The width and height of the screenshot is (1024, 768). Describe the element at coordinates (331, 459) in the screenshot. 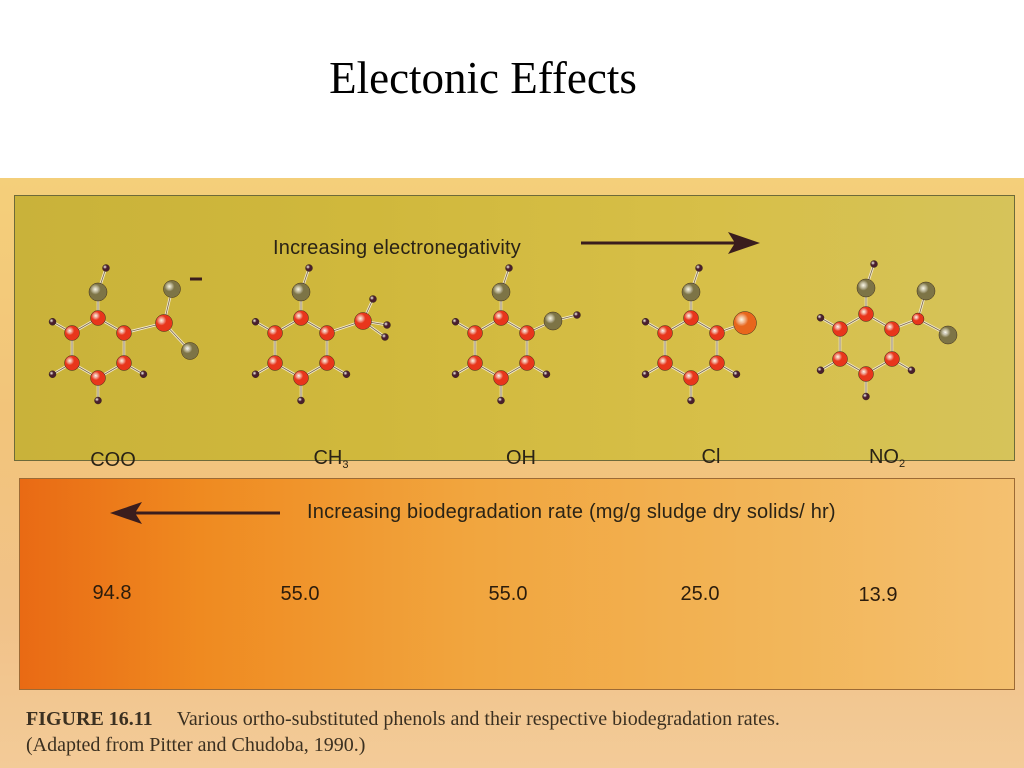

I see `substituent-label-ch3: CH3` at that location.